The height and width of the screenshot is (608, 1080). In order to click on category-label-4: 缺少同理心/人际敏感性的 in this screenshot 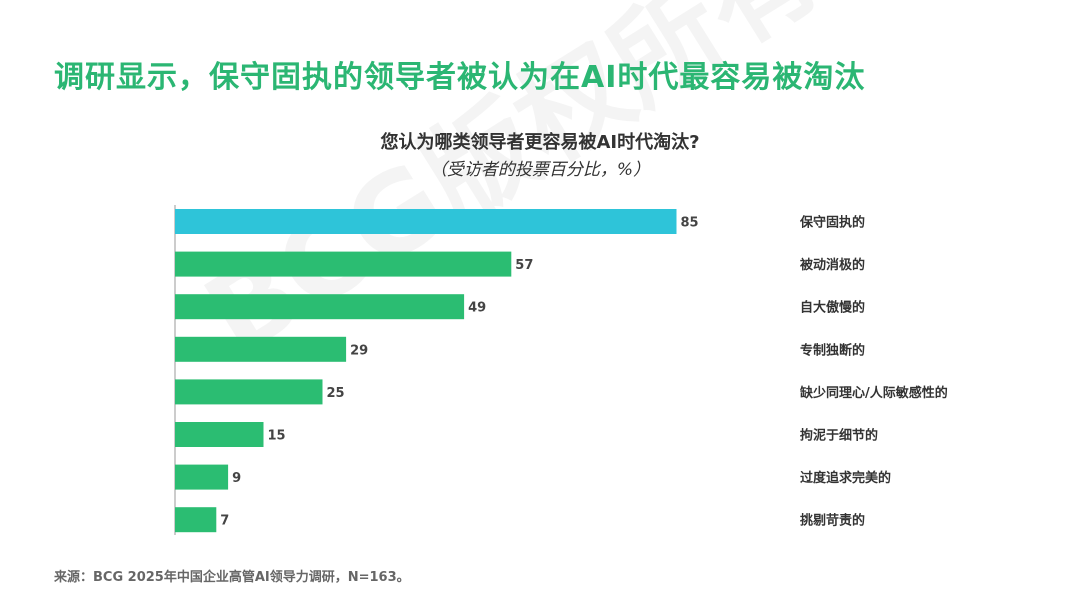, I will do `click(873, 393)`.